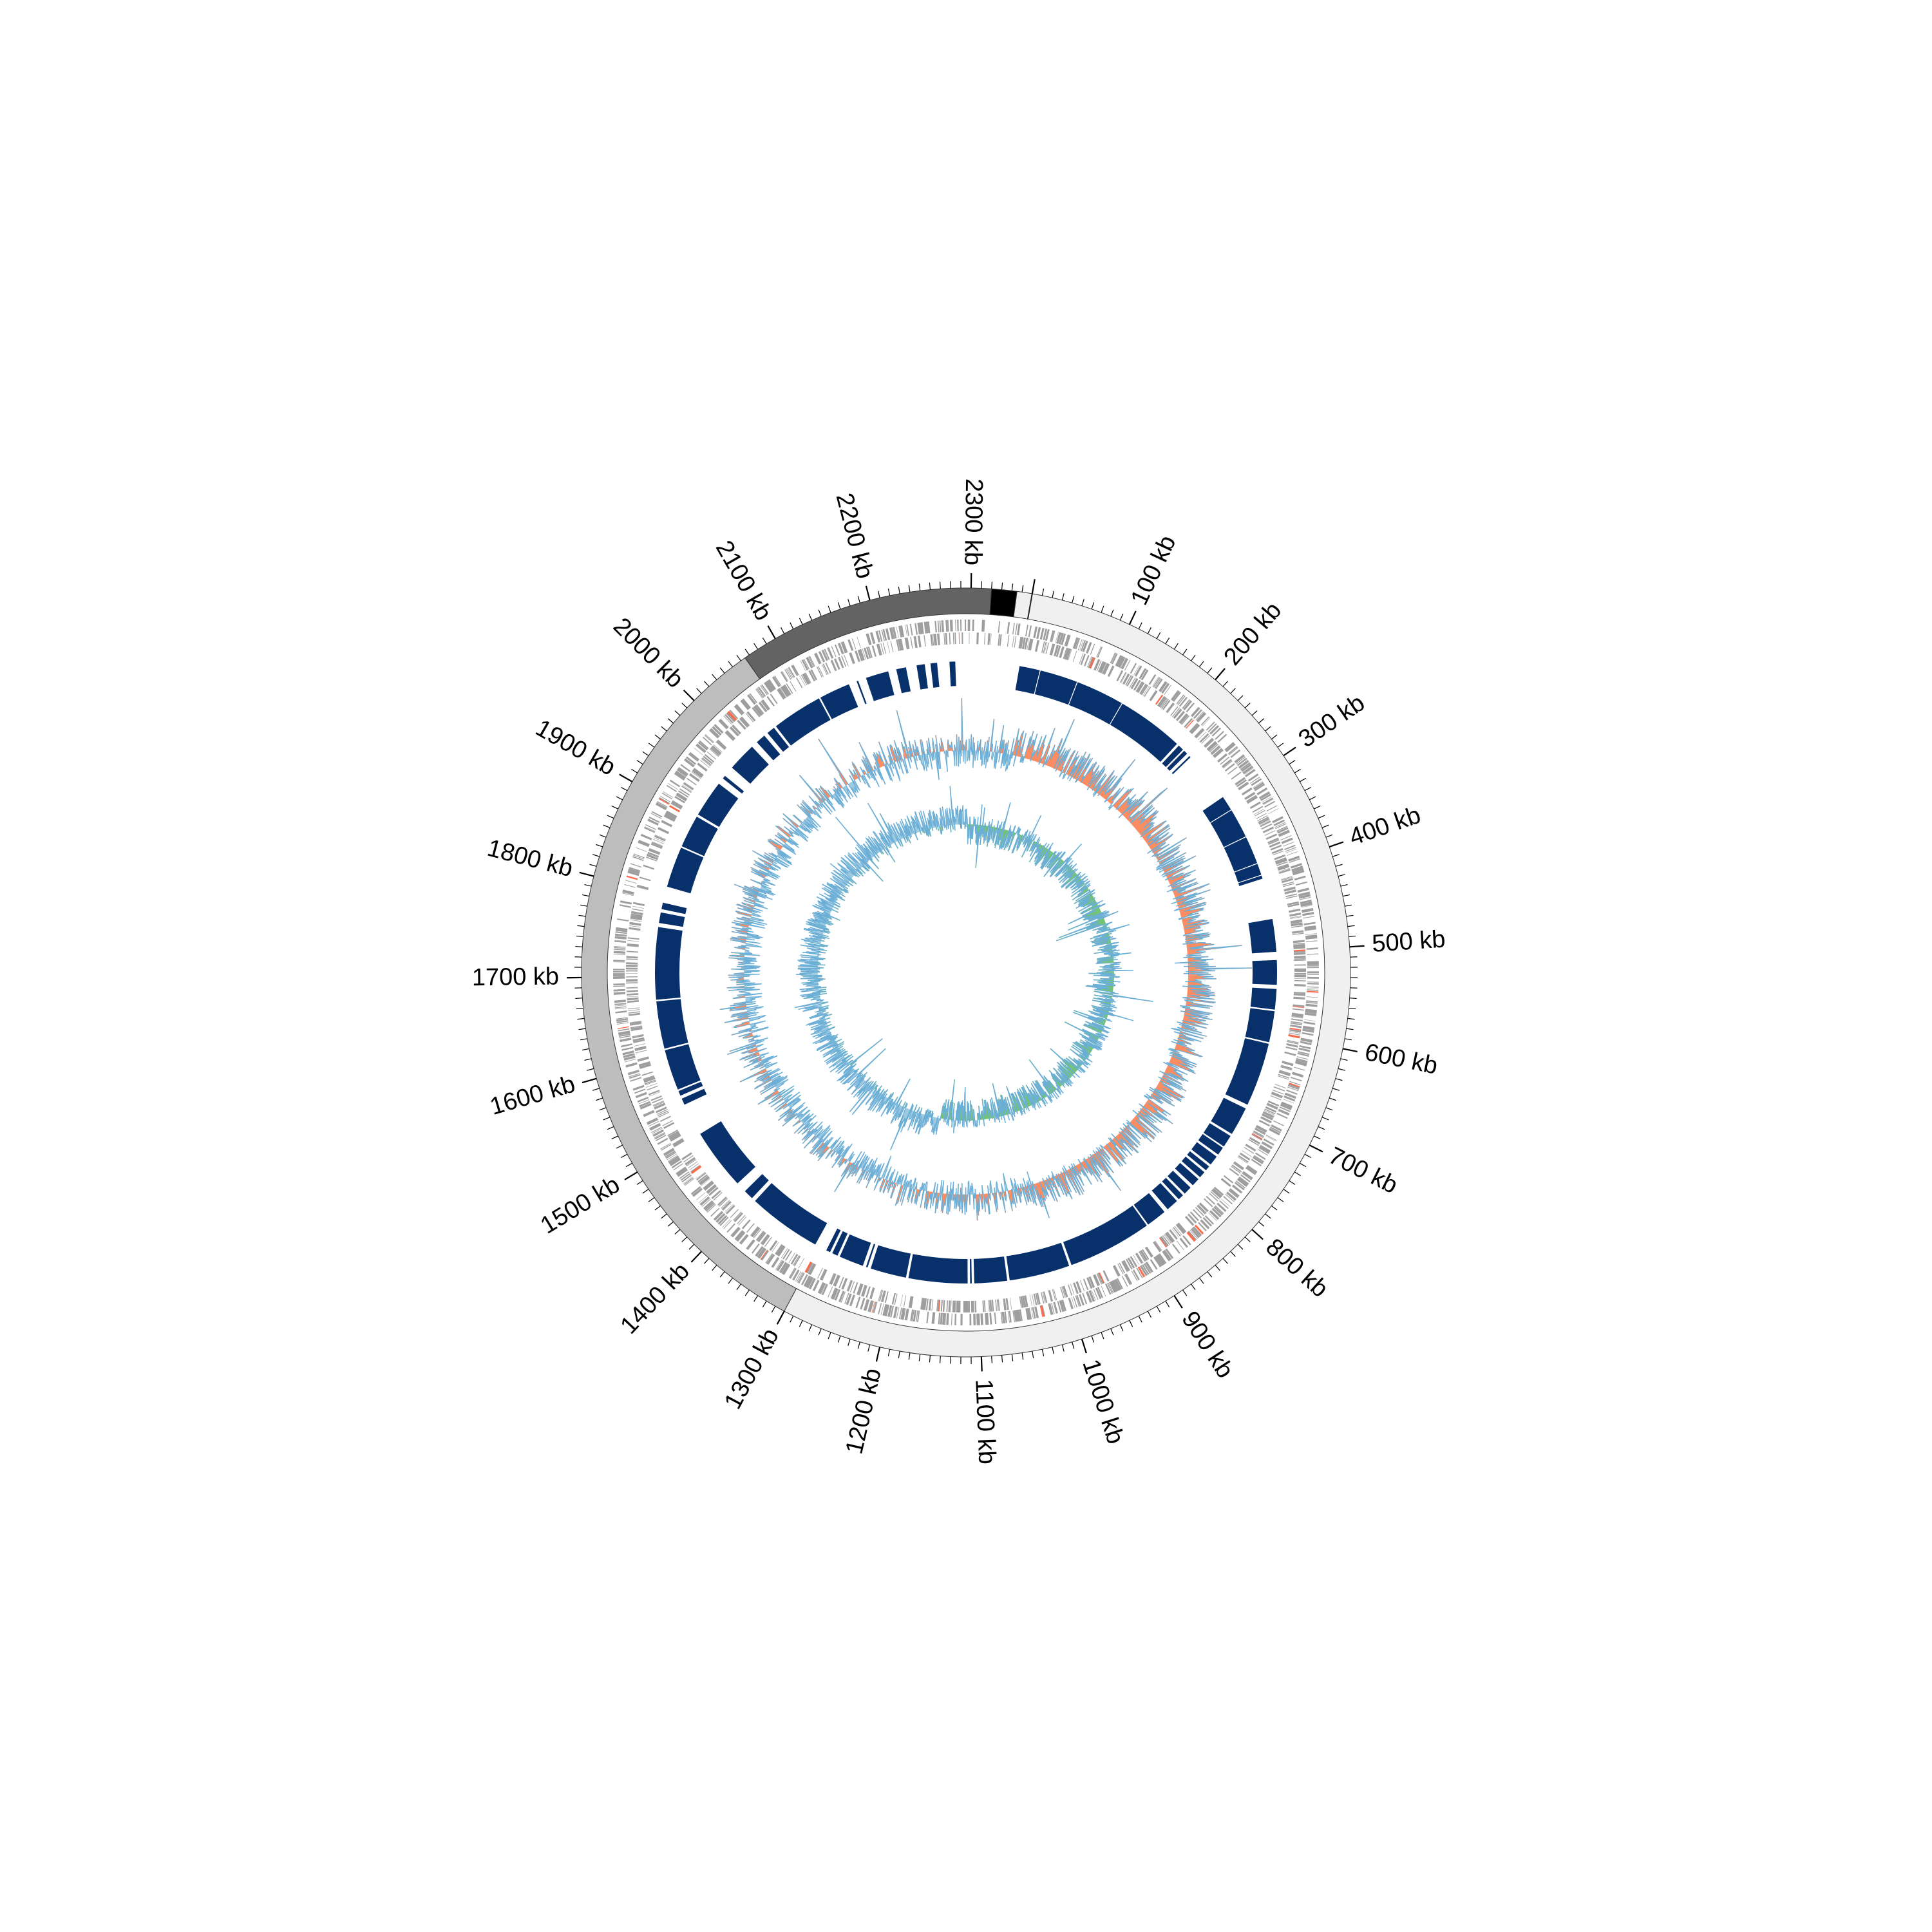  Describe the element at coordinates (855, 535) in the screenshot. I see `tick-label-2200kb: 2200 kb` at that location.